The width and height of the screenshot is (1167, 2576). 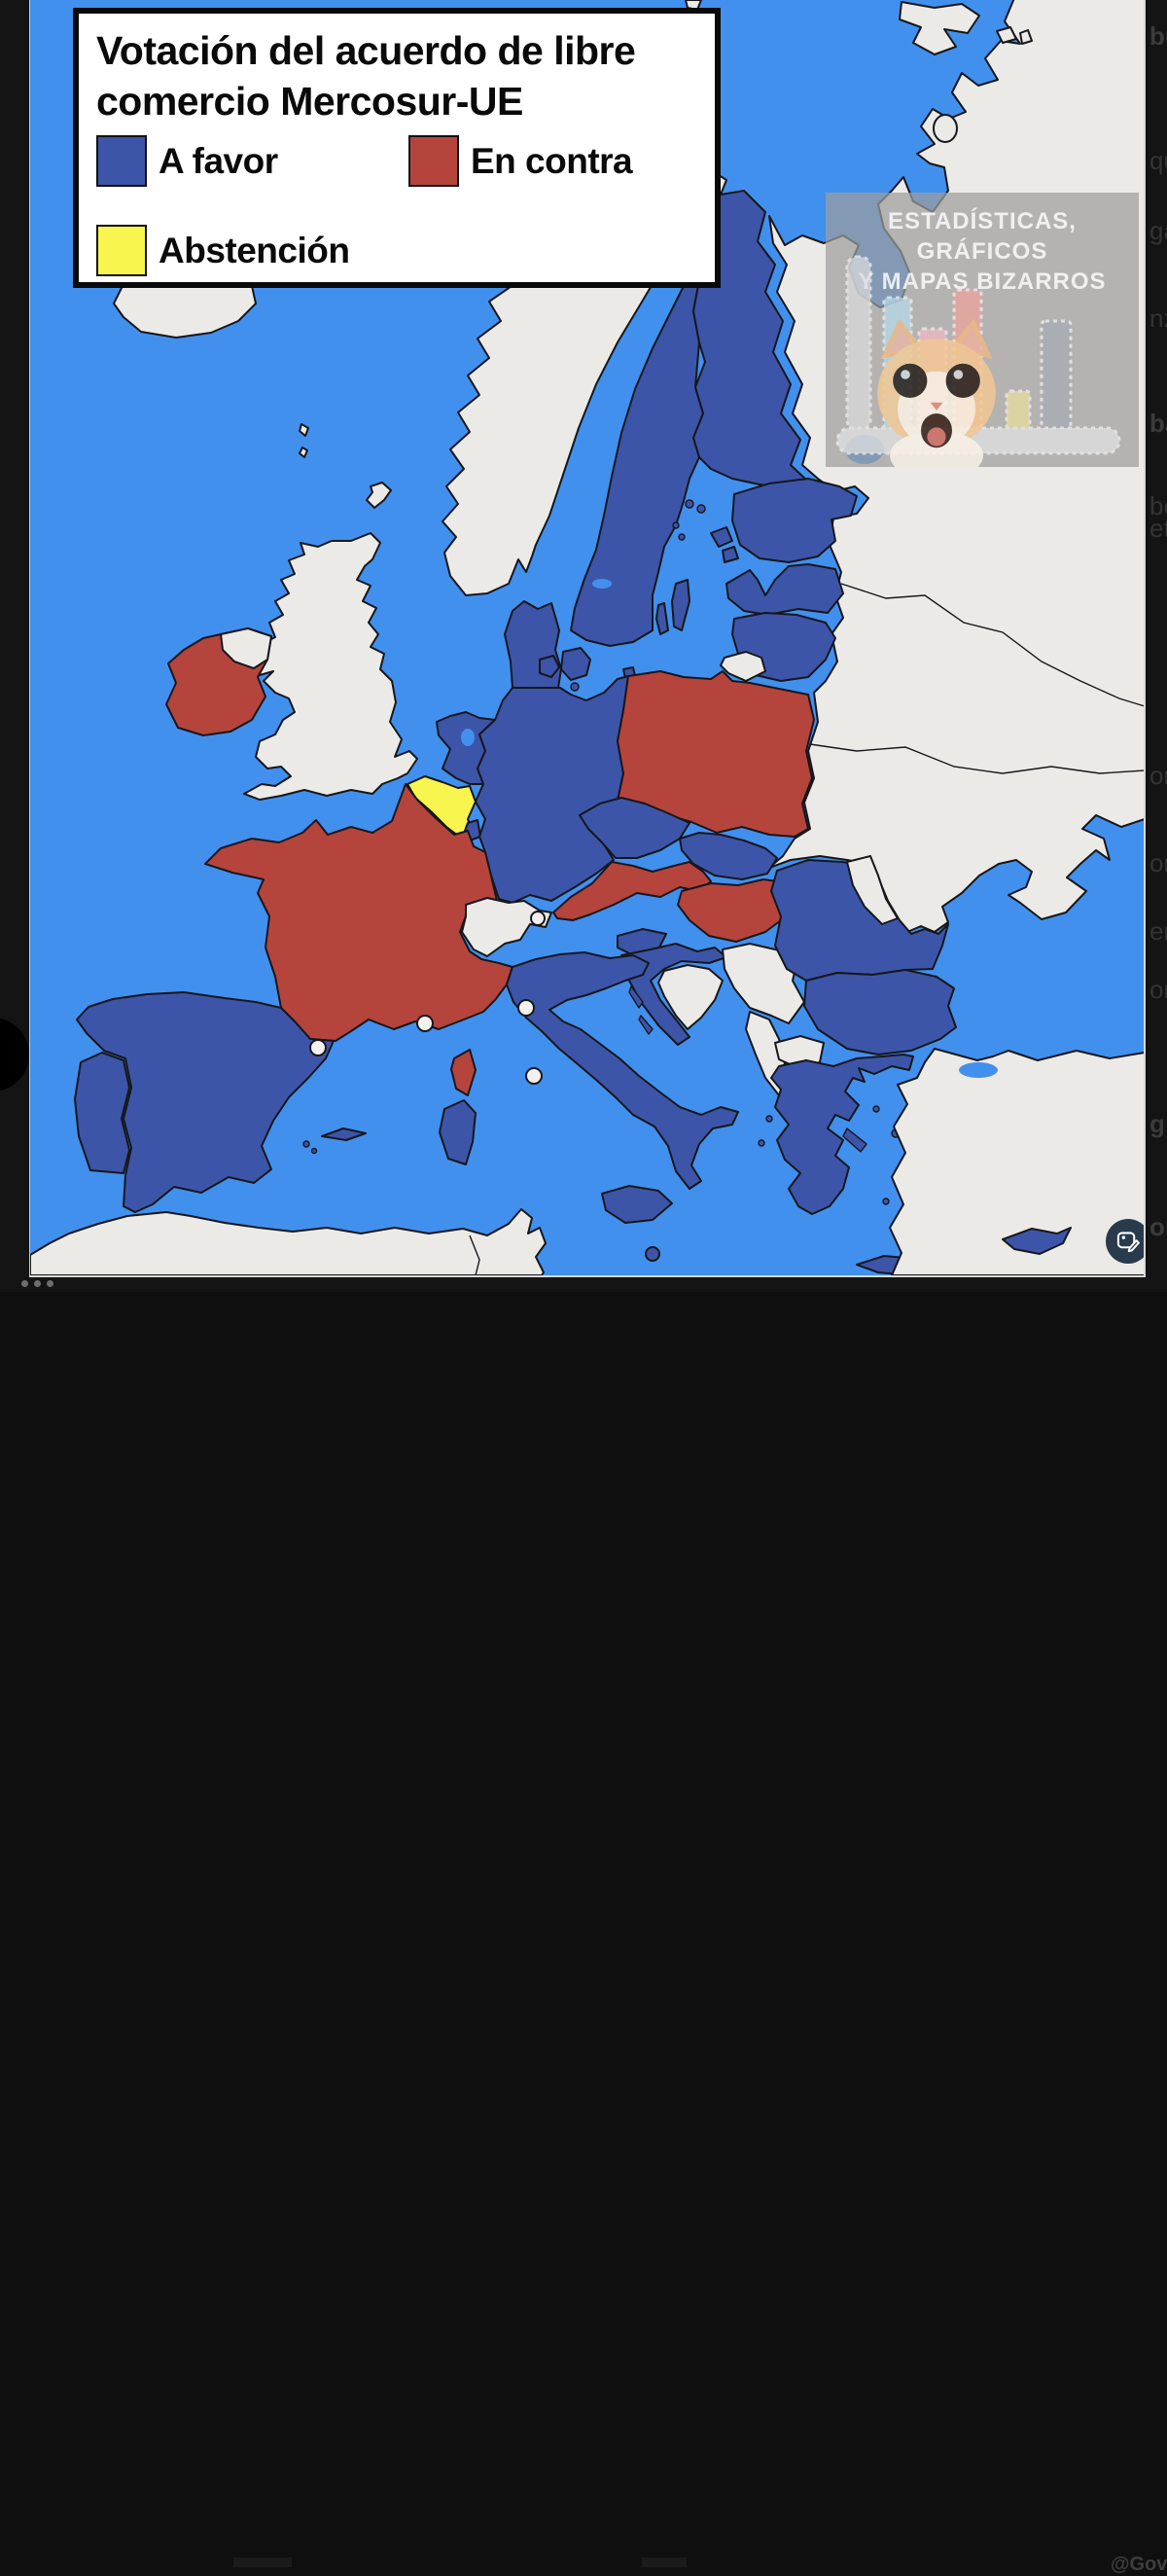 What do you see at coordinates (344, 1134) in the screenshot?
I see `country-balearics` at bounding box center [344, 1134].